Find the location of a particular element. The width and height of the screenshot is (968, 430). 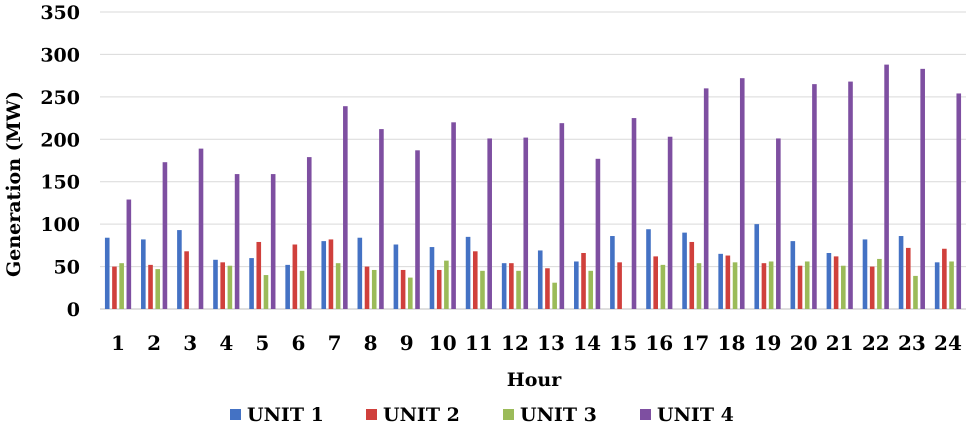

x-tick-label: 18 is located at coordinates (732, 343).